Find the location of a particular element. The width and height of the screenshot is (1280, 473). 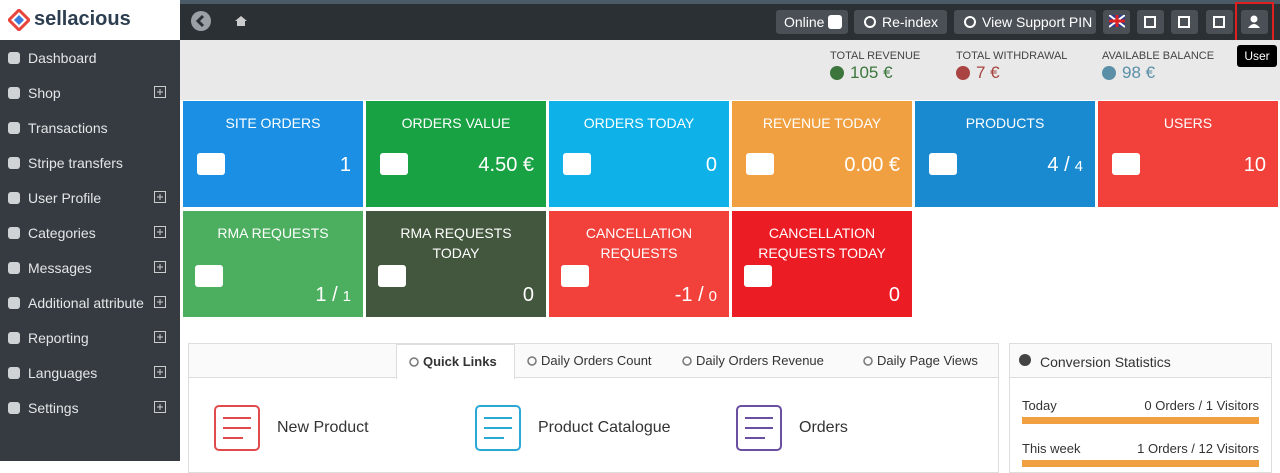

period-label: This week is located at coordinates (1051, 448).